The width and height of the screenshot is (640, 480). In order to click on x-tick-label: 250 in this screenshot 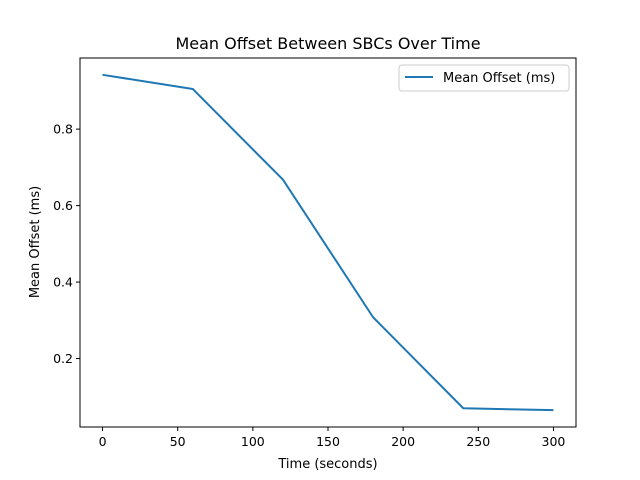, I will do `click(478, 441)`.